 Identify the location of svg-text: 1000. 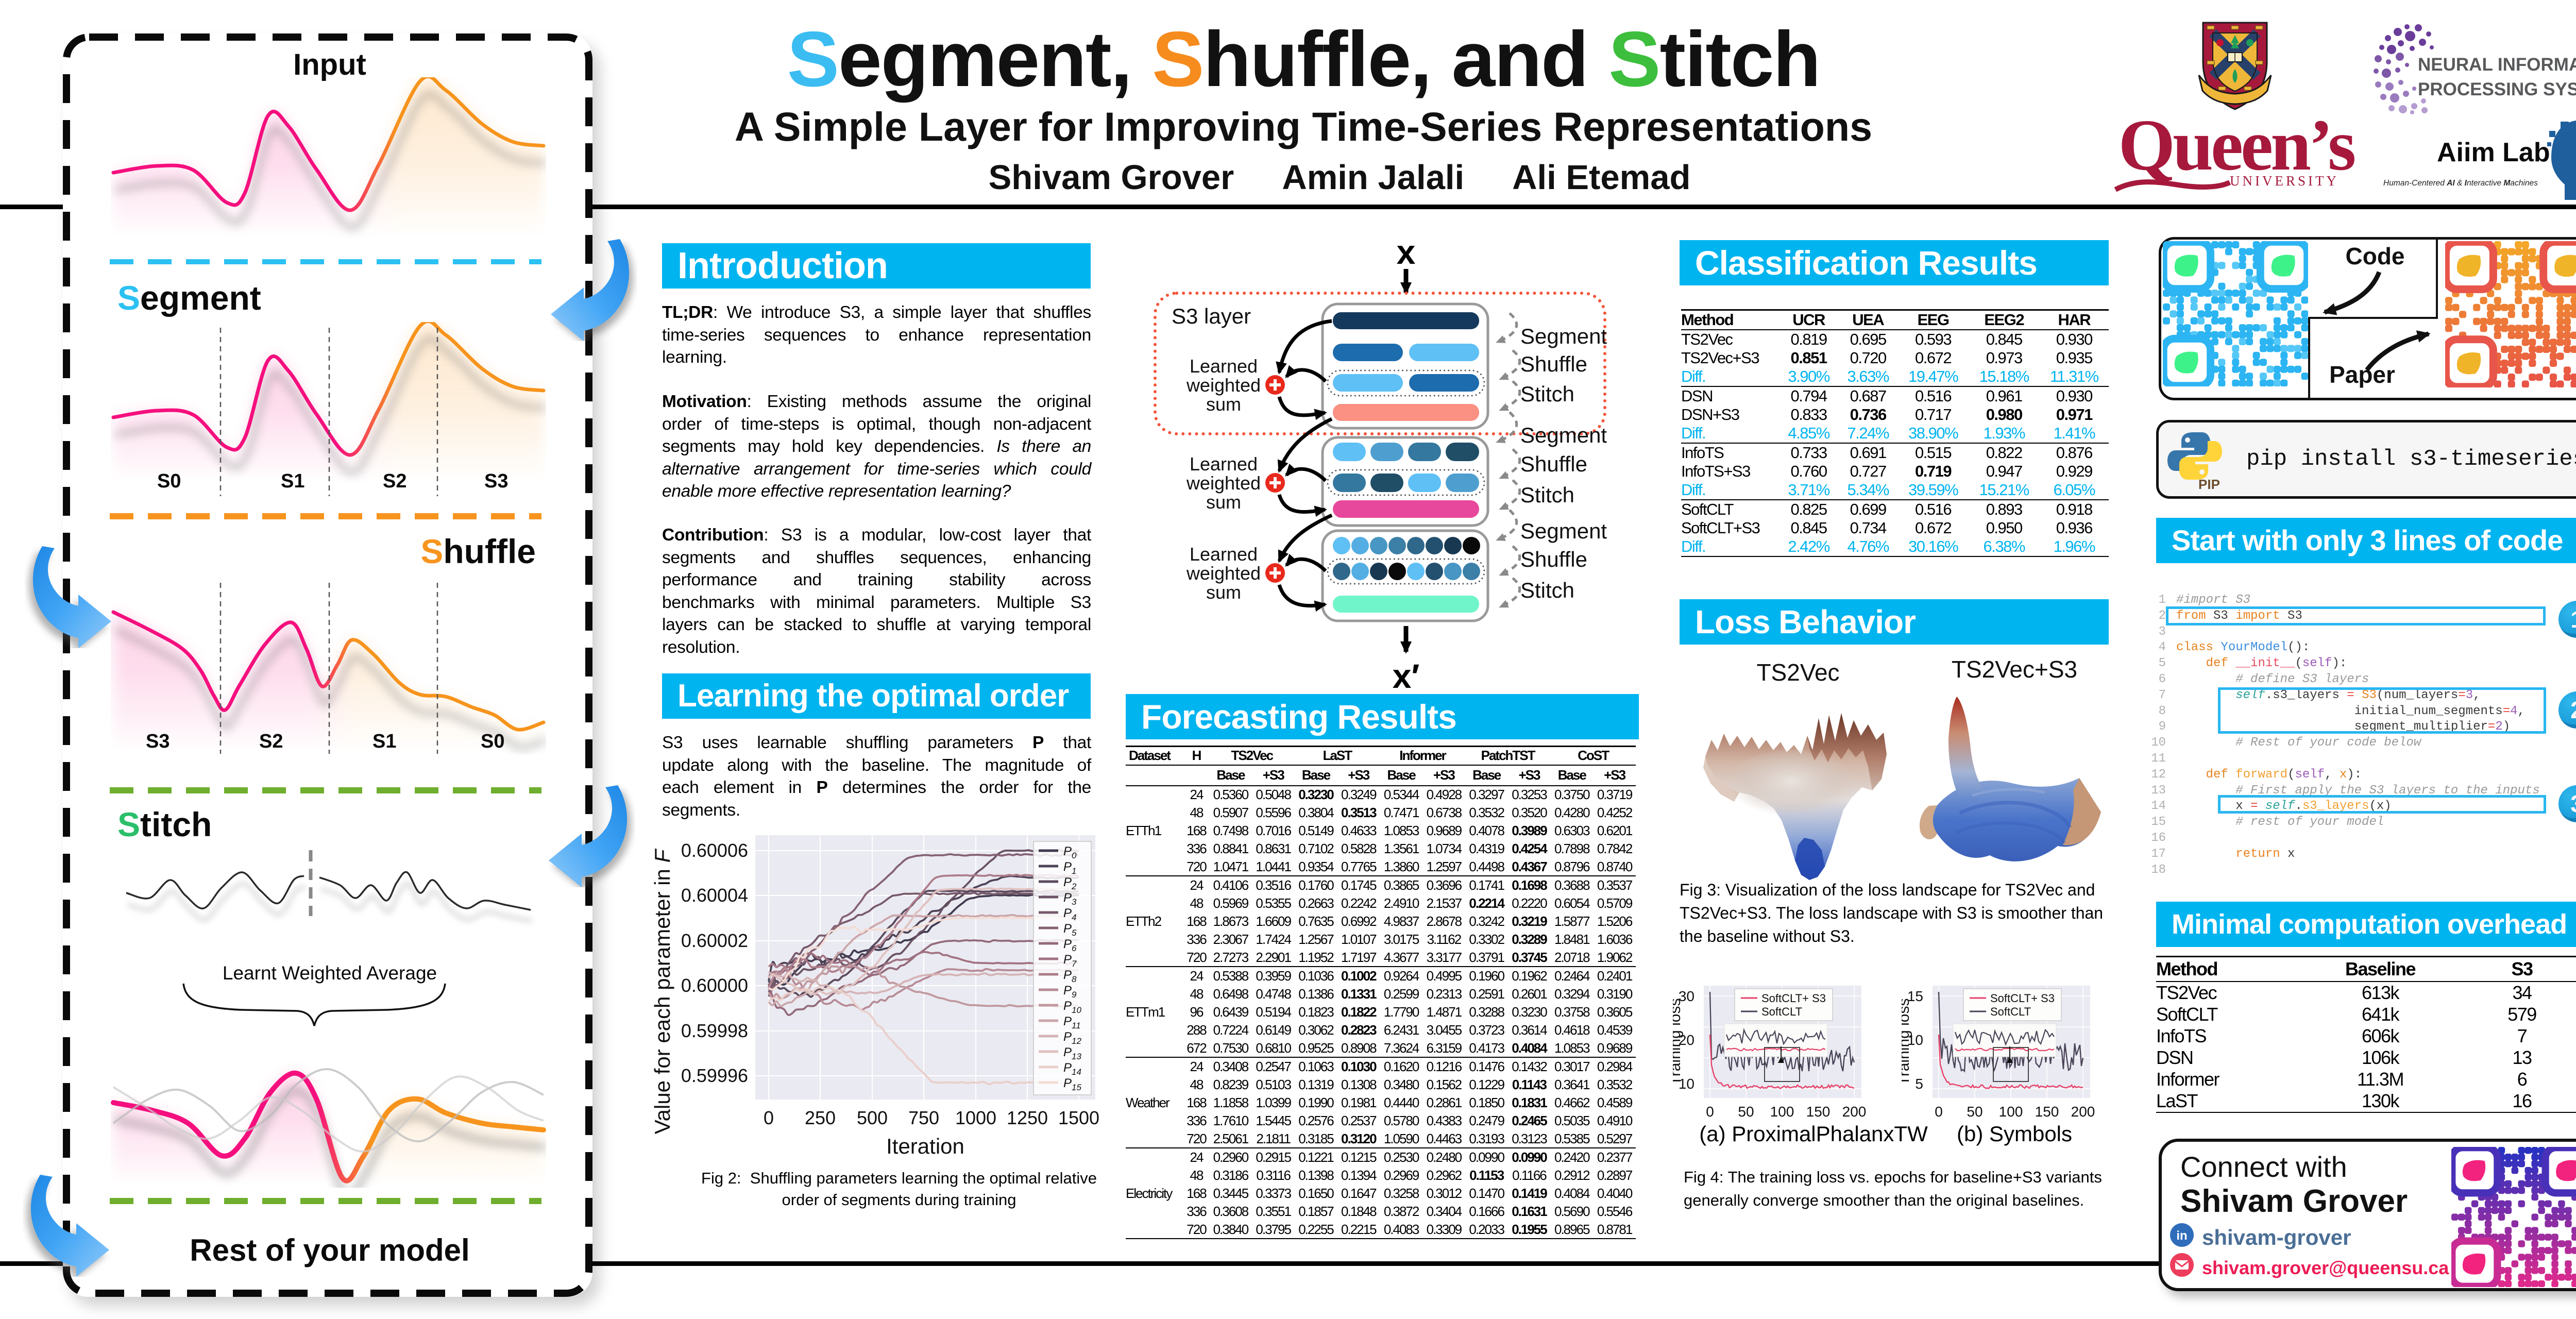
(975, 1117).